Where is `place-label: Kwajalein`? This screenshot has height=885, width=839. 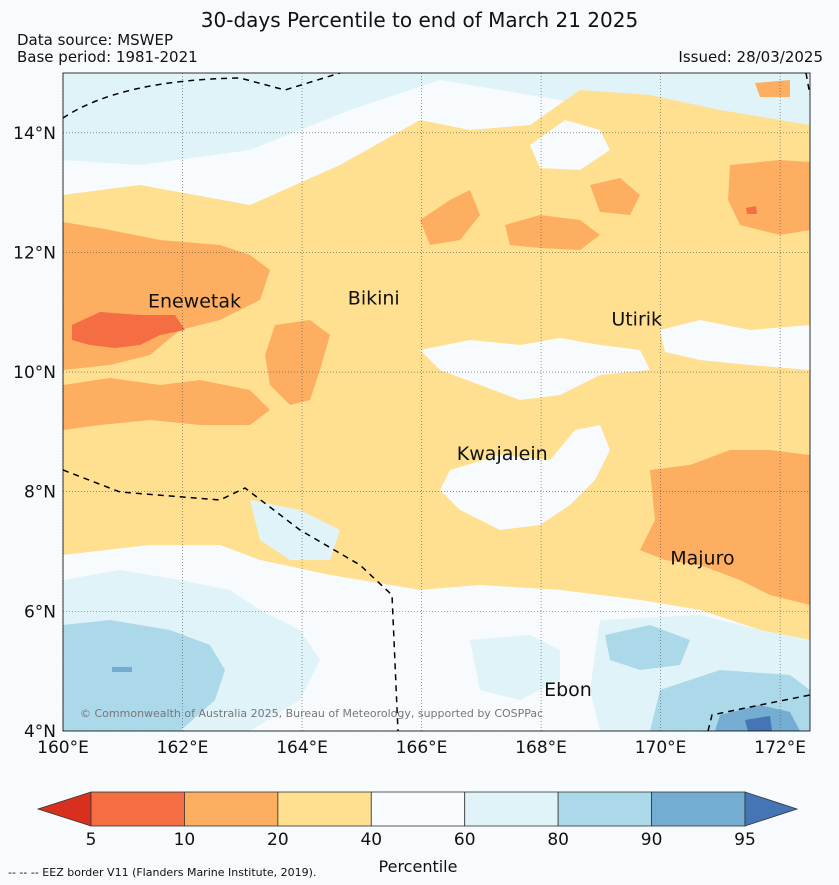 place-label: Kwajalein is located at coordinates (502, 454).